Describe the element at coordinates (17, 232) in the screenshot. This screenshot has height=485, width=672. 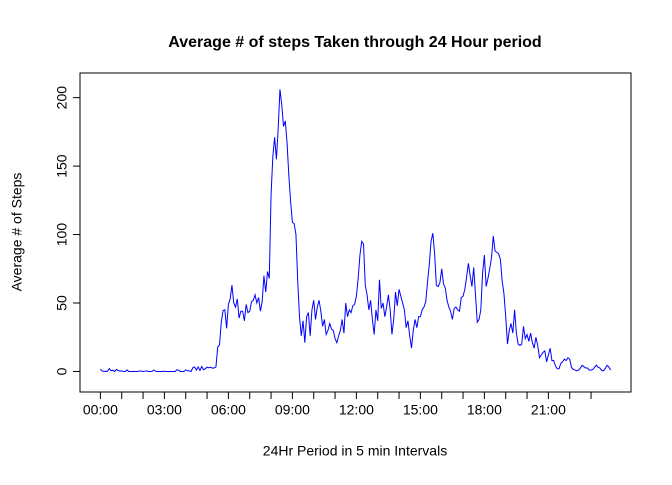
I see `y-axis-label: Average # of Steps` at that location.